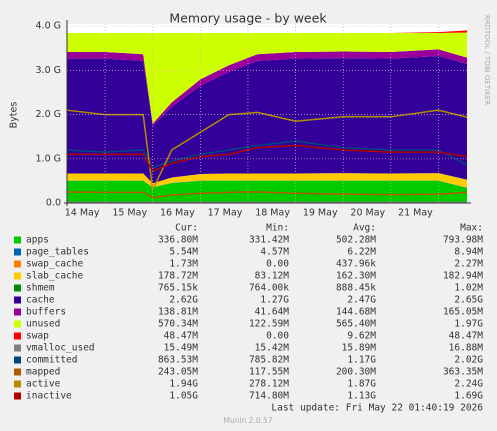  I want to click on legend-stat: 178.72M, so click(178, 276).